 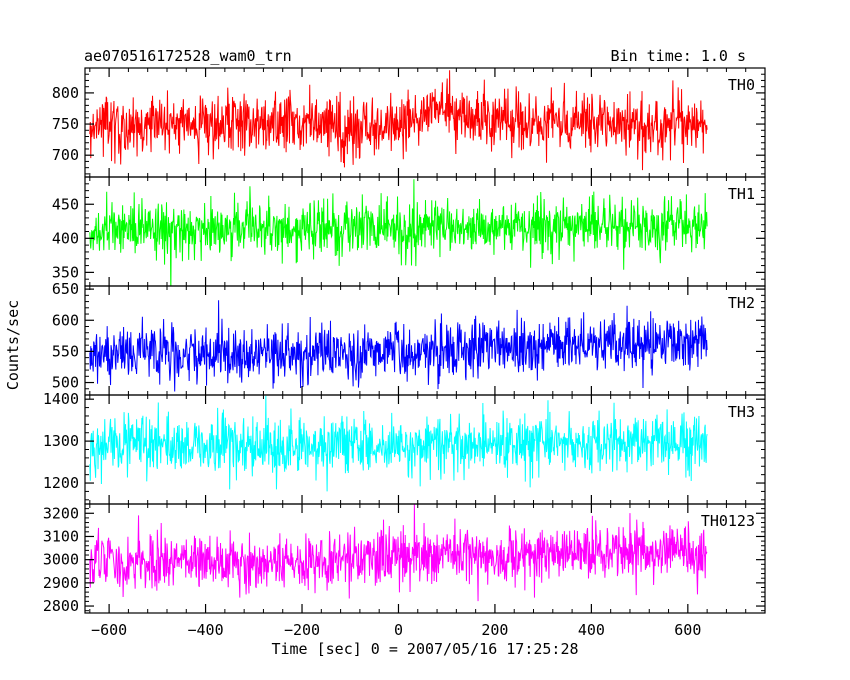 I want to click on x-tick-label: 0, so click(x=398, y=630).